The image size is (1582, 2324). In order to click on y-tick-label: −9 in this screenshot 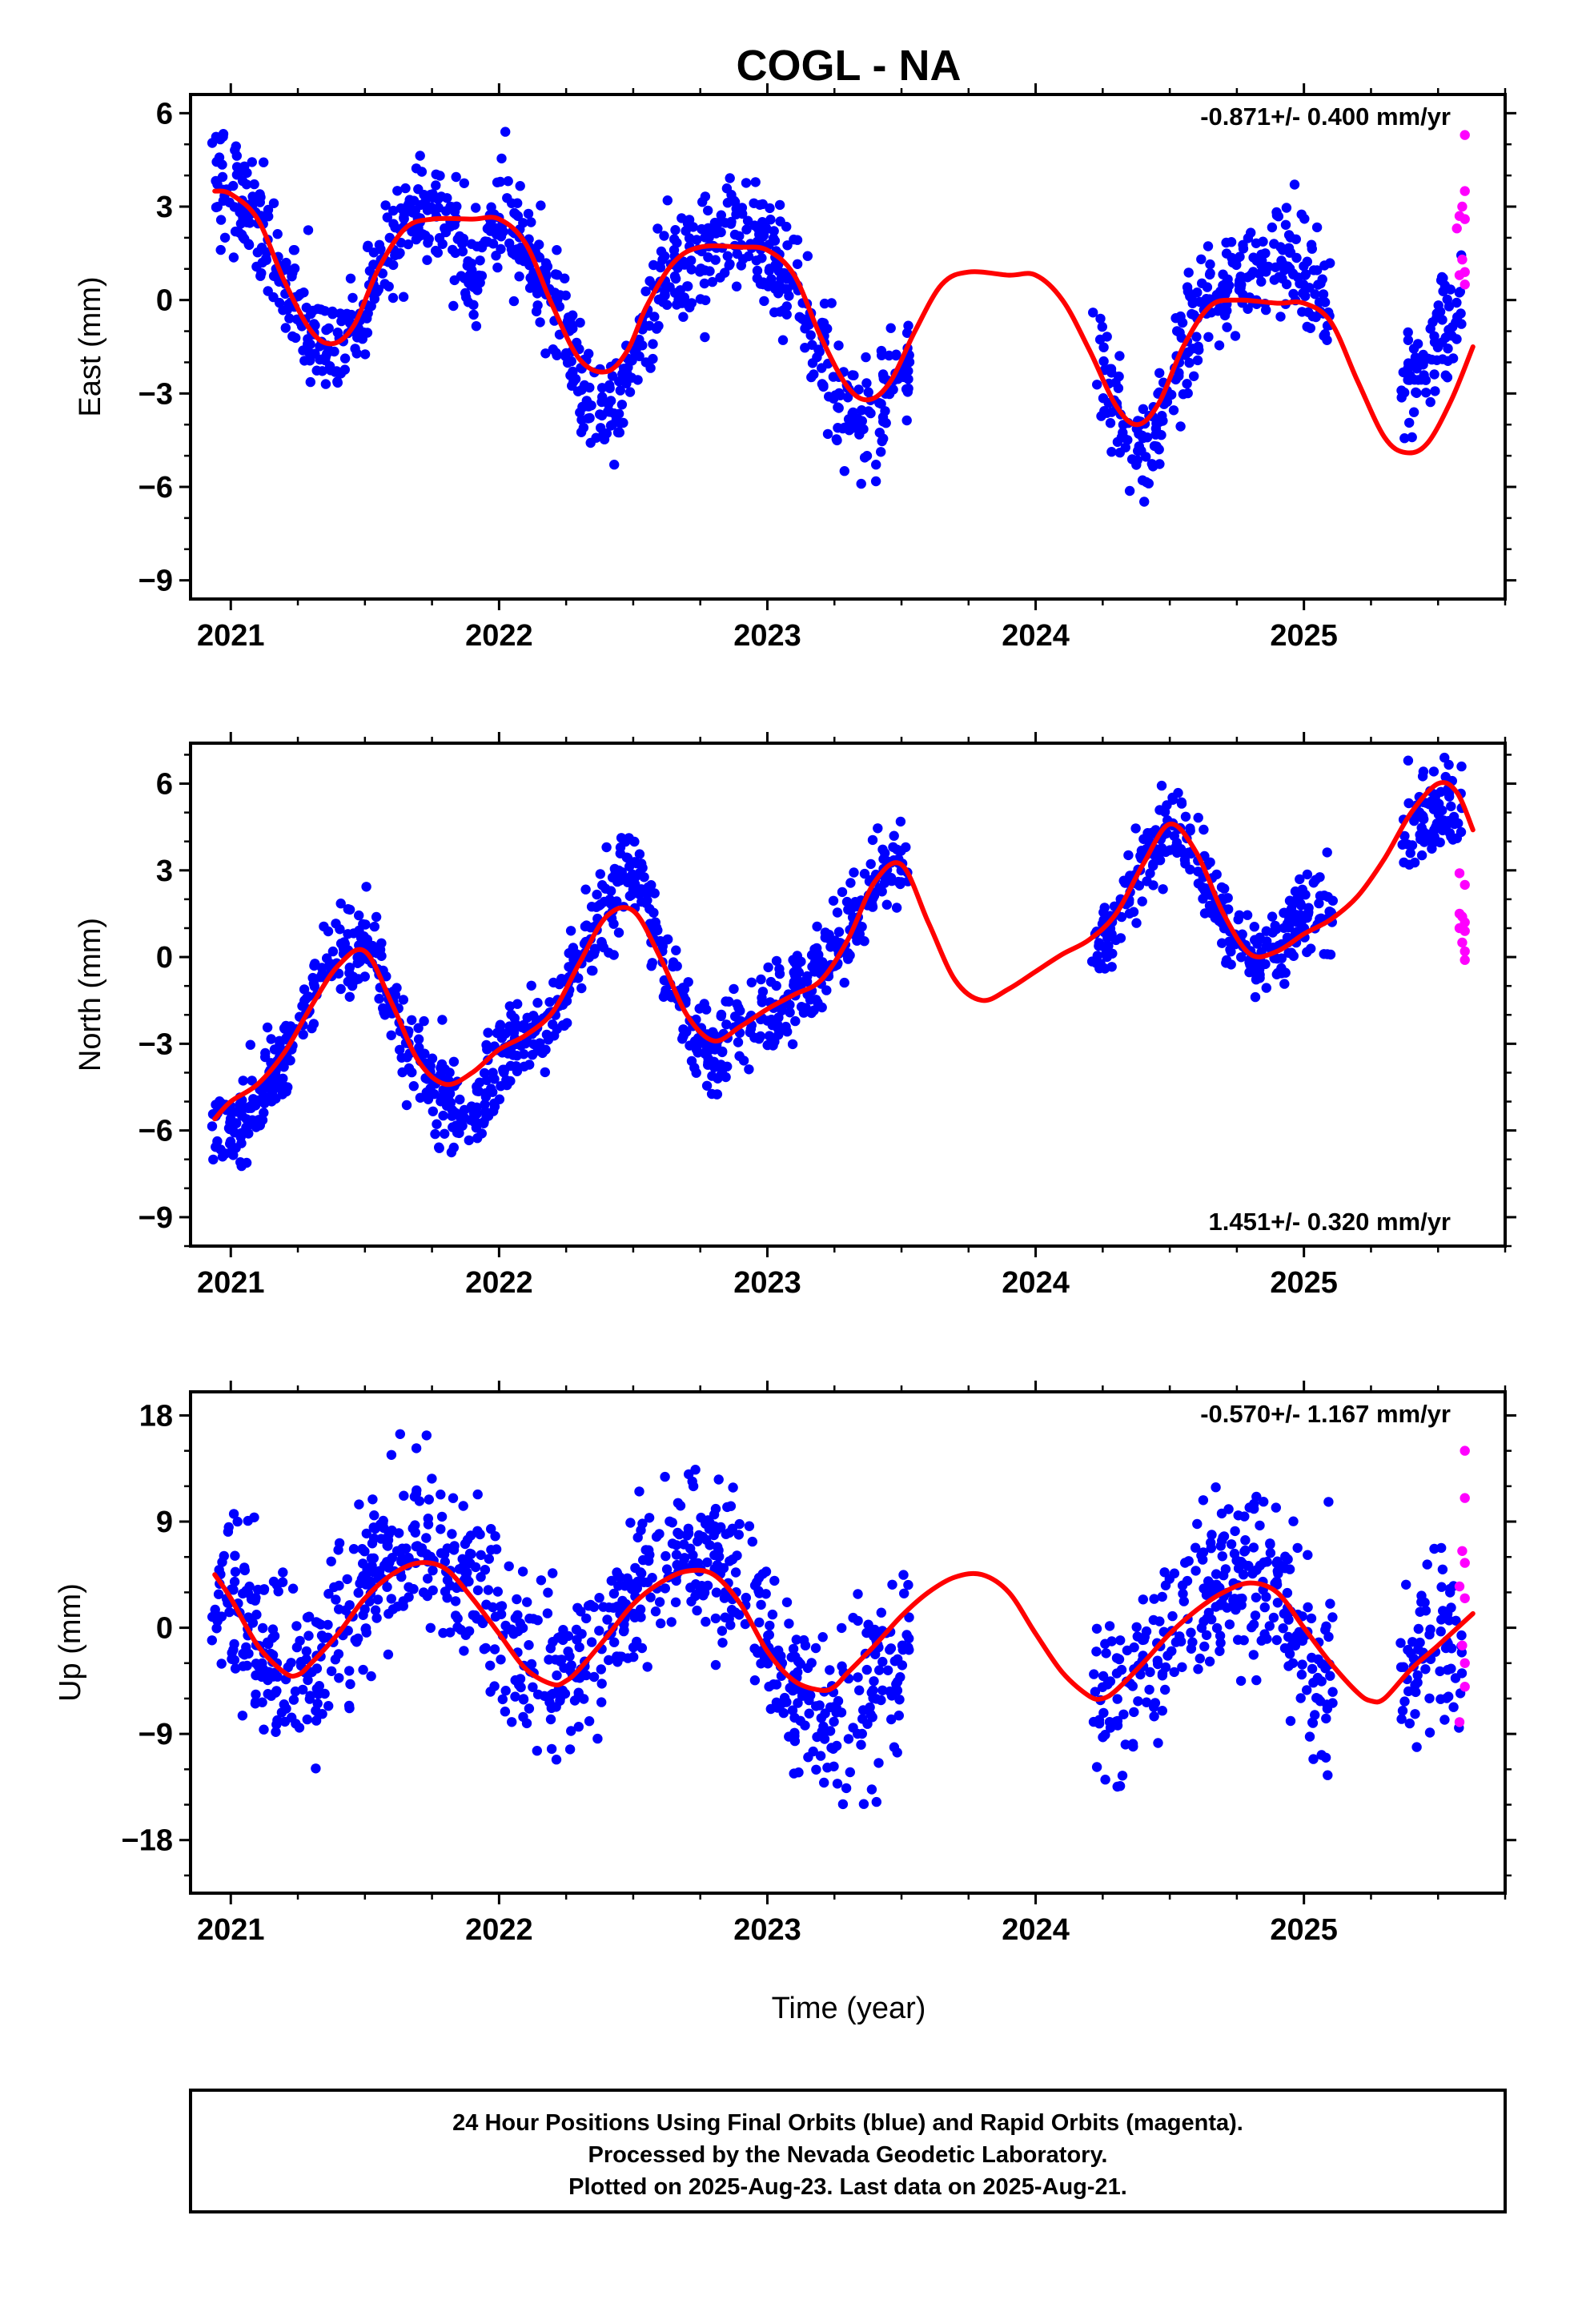, I will do `click(156, 581)`.